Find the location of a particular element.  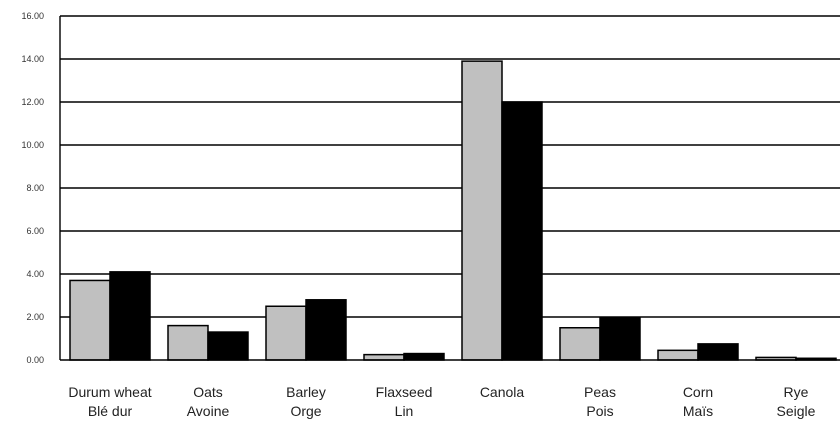

x-category-label: Lin is located at coordinates (404, 411).